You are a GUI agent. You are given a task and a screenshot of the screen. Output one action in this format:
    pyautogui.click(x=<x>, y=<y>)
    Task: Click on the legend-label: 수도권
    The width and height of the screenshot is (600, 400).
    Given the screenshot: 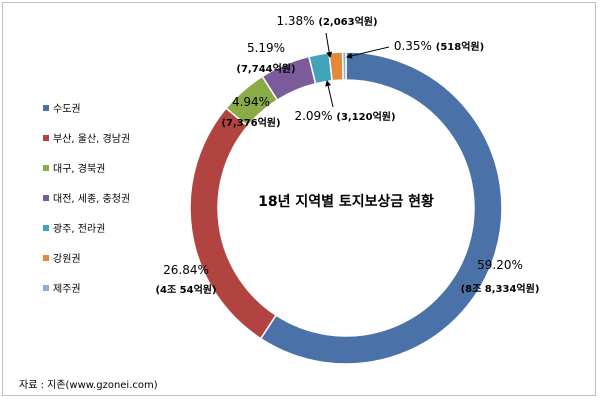 What is the action you would take?
    pyautogui.click(x=67, y=109)
    